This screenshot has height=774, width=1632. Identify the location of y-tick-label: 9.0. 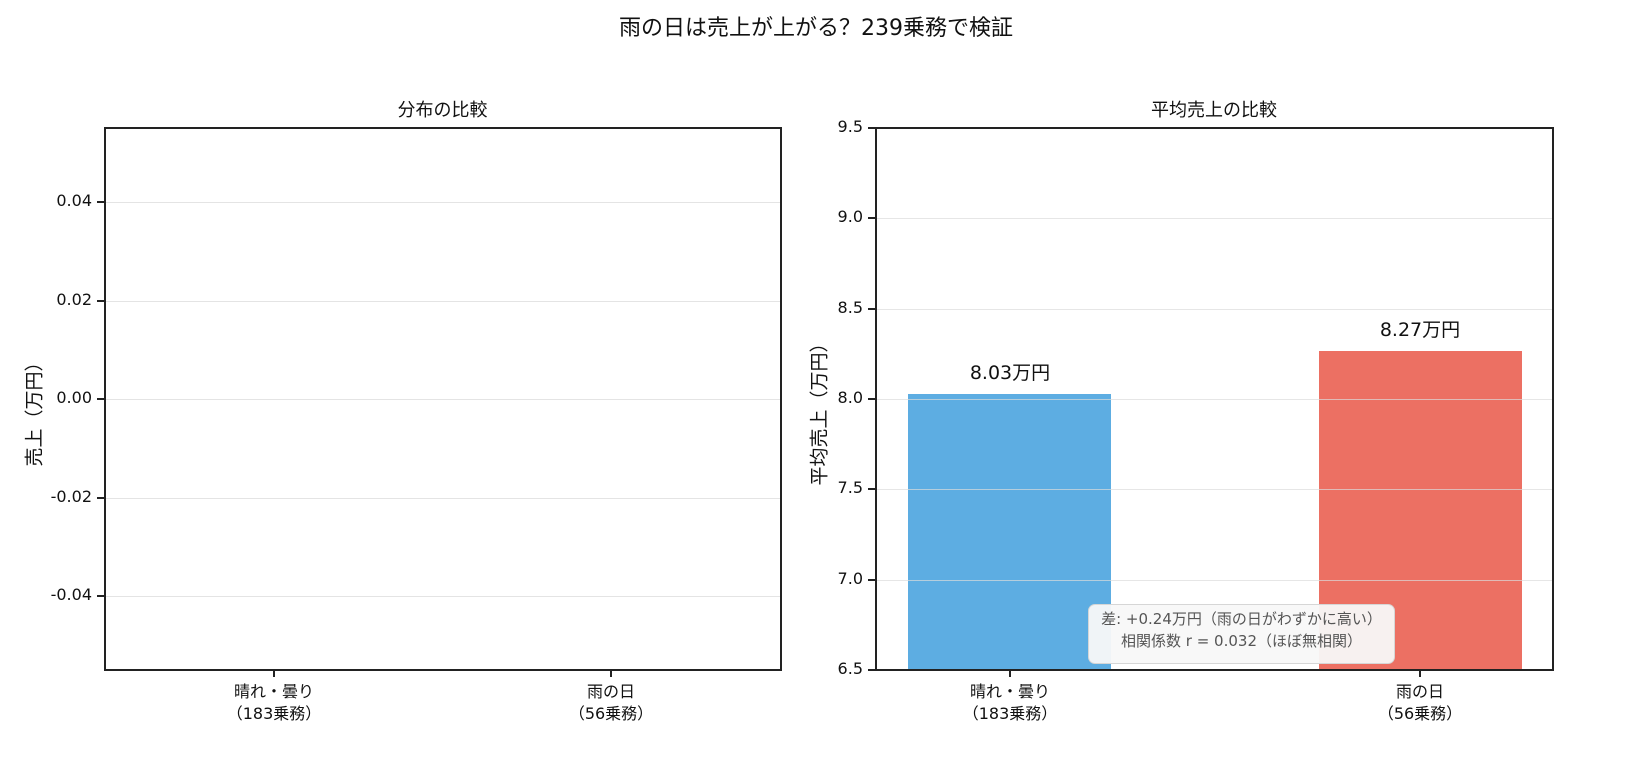
(850, 216).